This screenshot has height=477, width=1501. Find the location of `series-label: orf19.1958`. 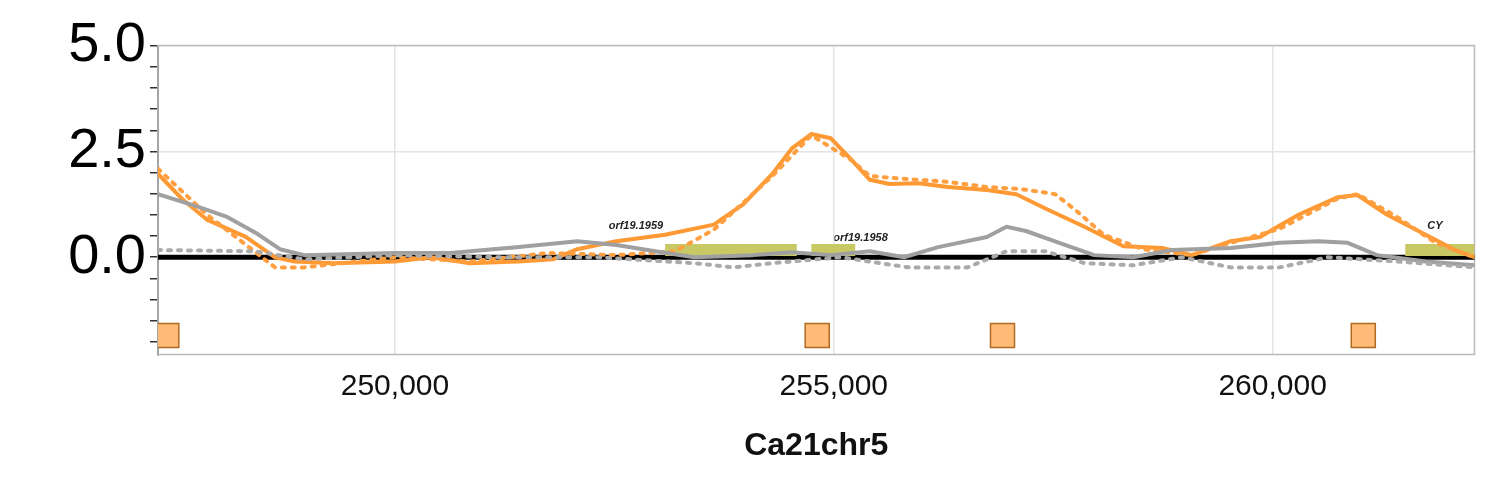

series-label: orf19.1958 is located at coordinates (861, 236).